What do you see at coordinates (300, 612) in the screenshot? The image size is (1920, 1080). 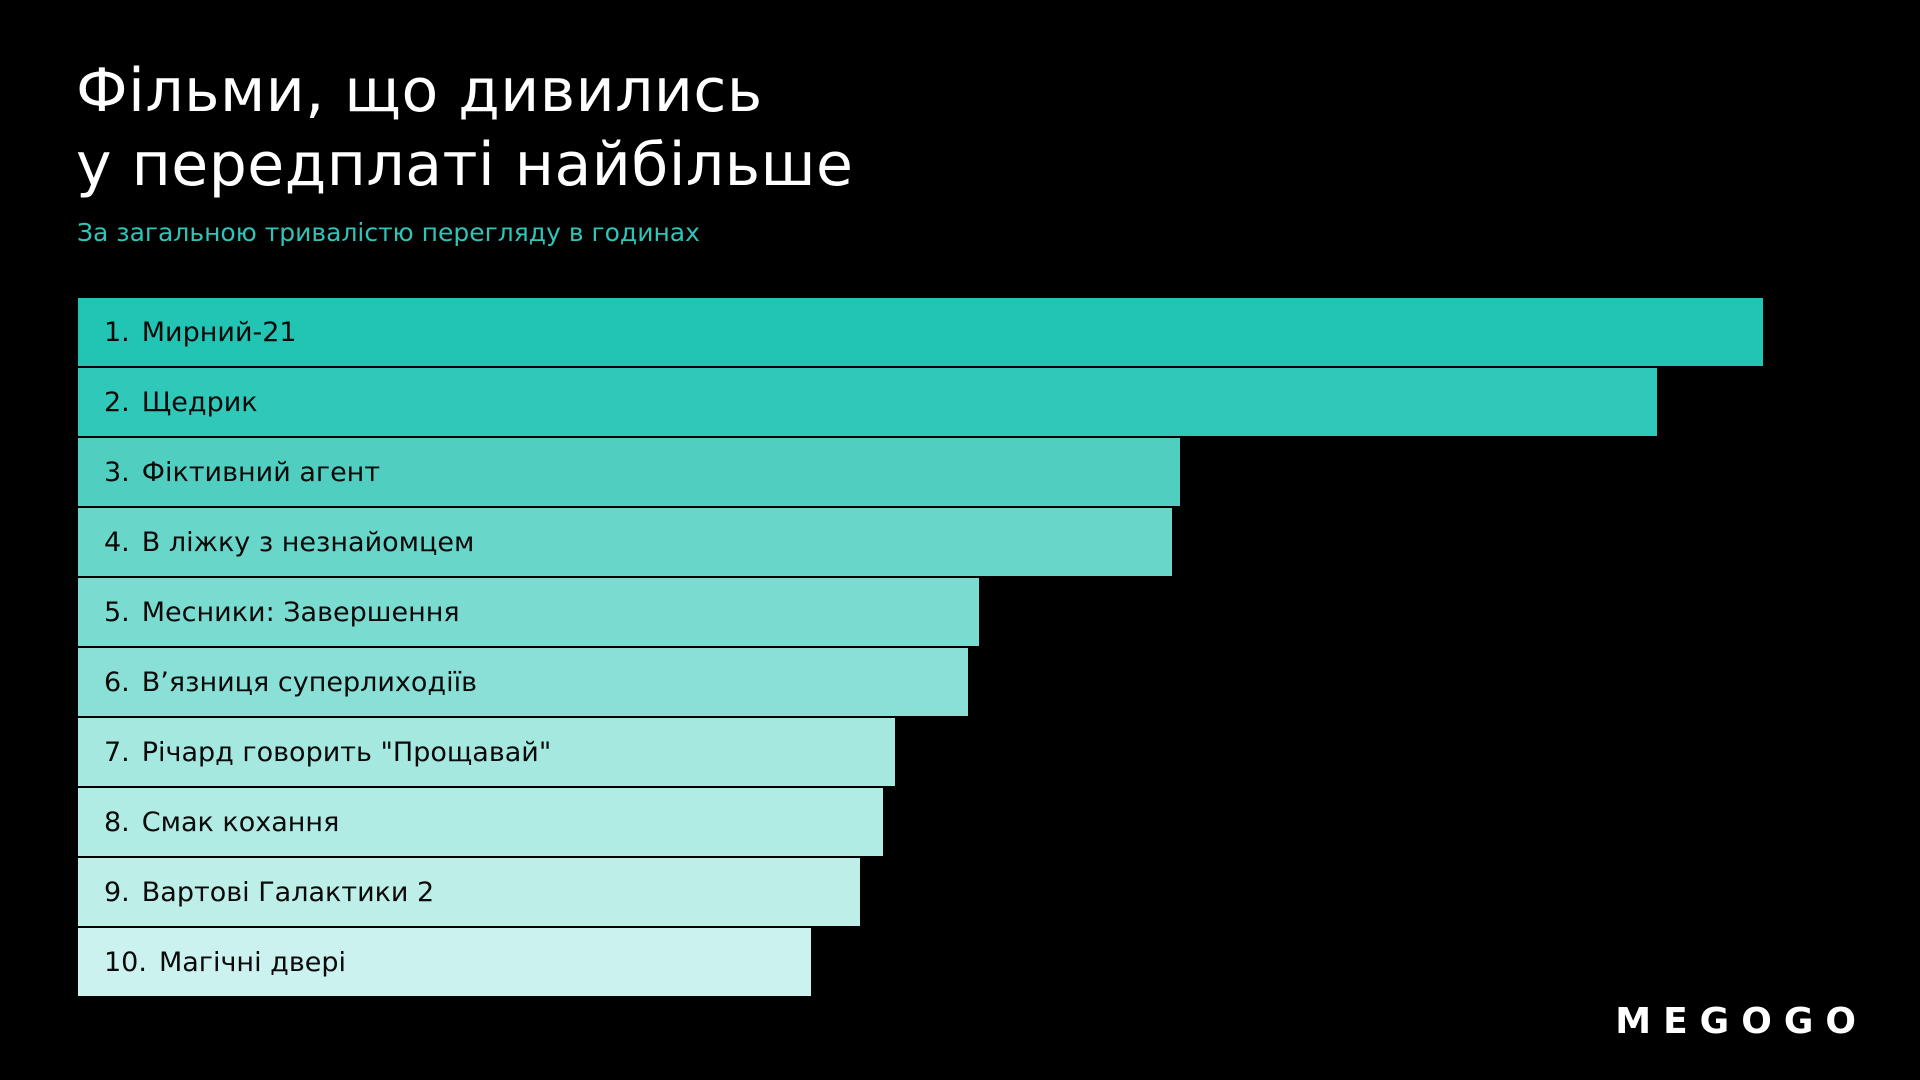 I see `bar-title-5: Месники: Завершення` at bounding box center [300, 612].